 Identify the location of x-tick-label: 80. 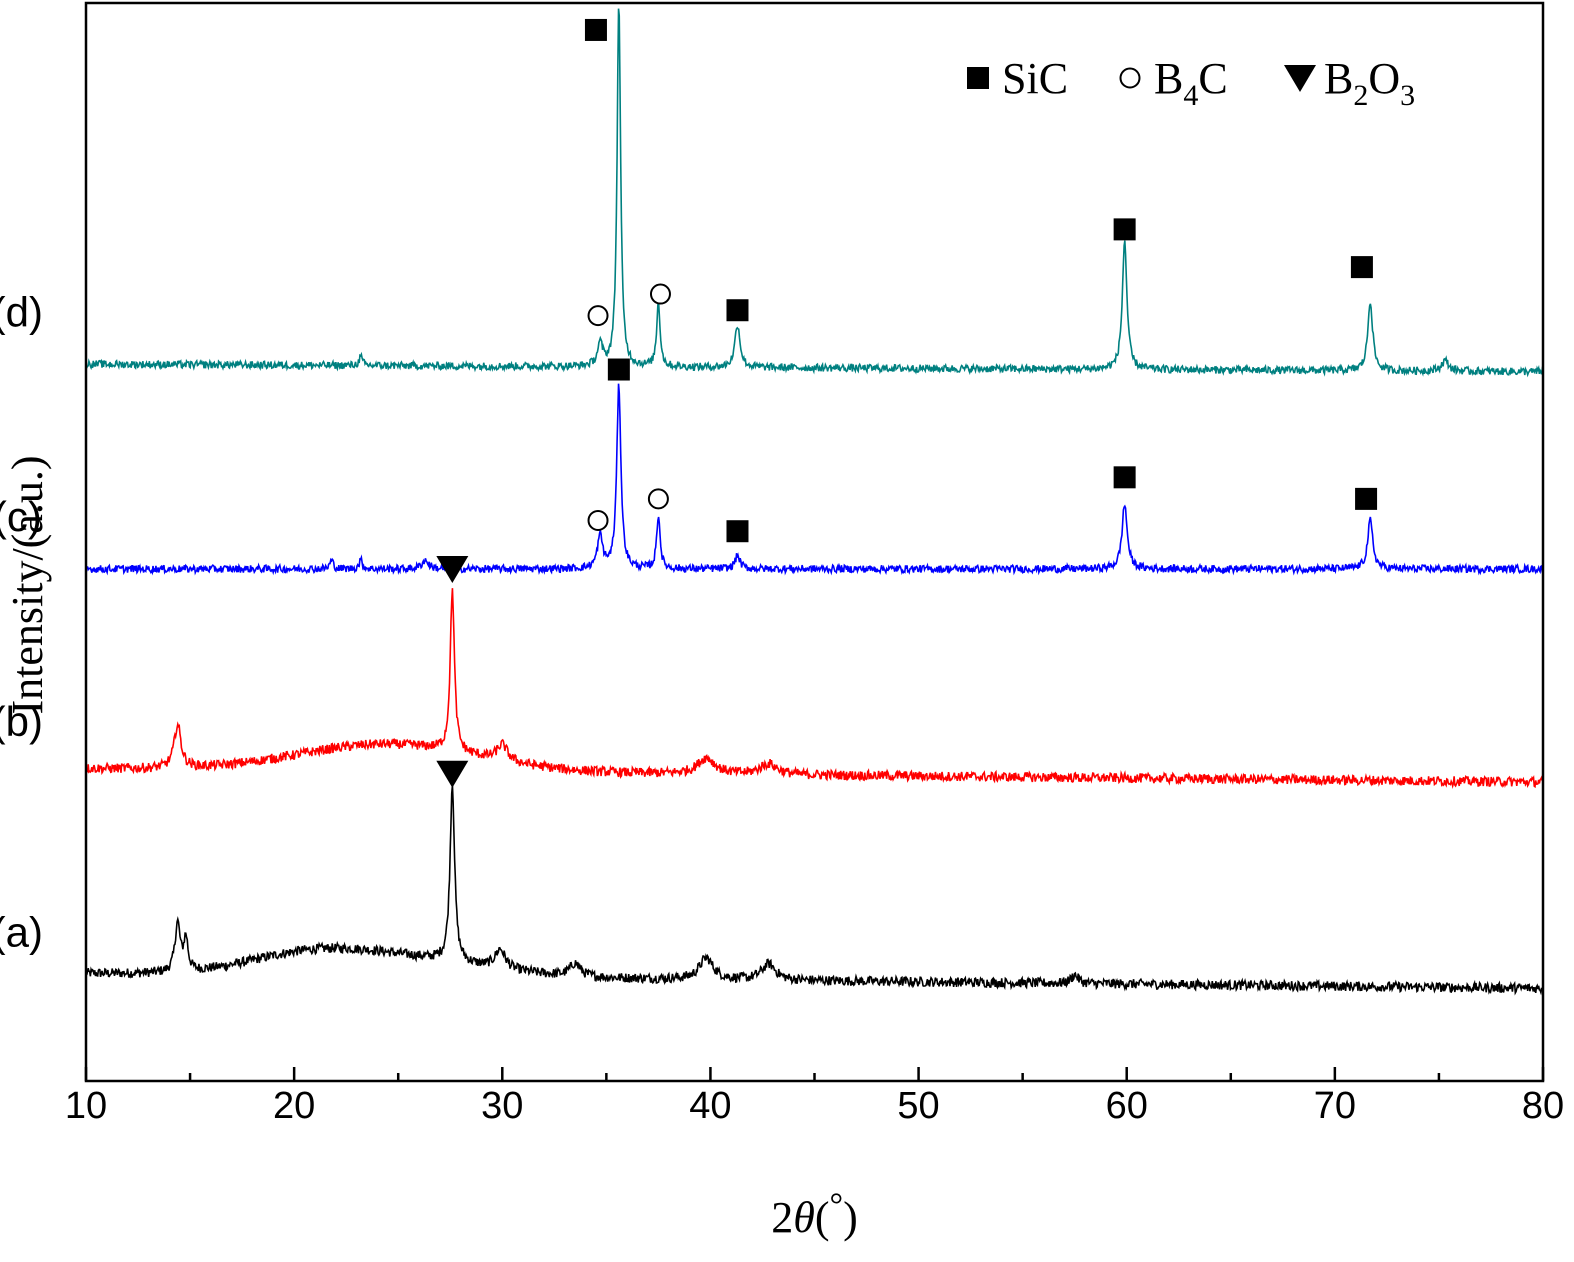
(1543, 1106).